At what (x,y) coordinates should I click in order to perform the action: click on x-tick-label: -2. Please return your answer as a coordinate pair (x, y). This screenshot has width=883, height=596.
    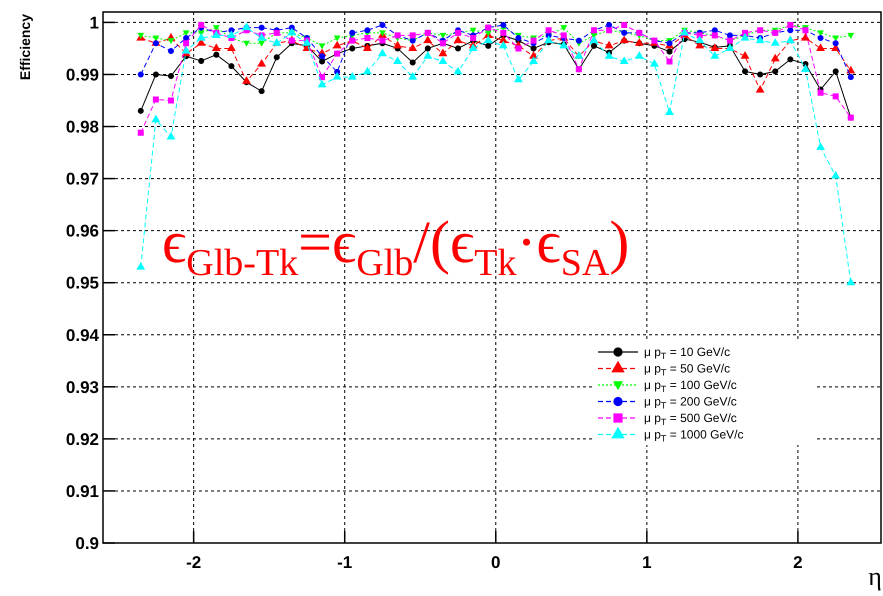
    Looking at the image, I should click on (194, 562).